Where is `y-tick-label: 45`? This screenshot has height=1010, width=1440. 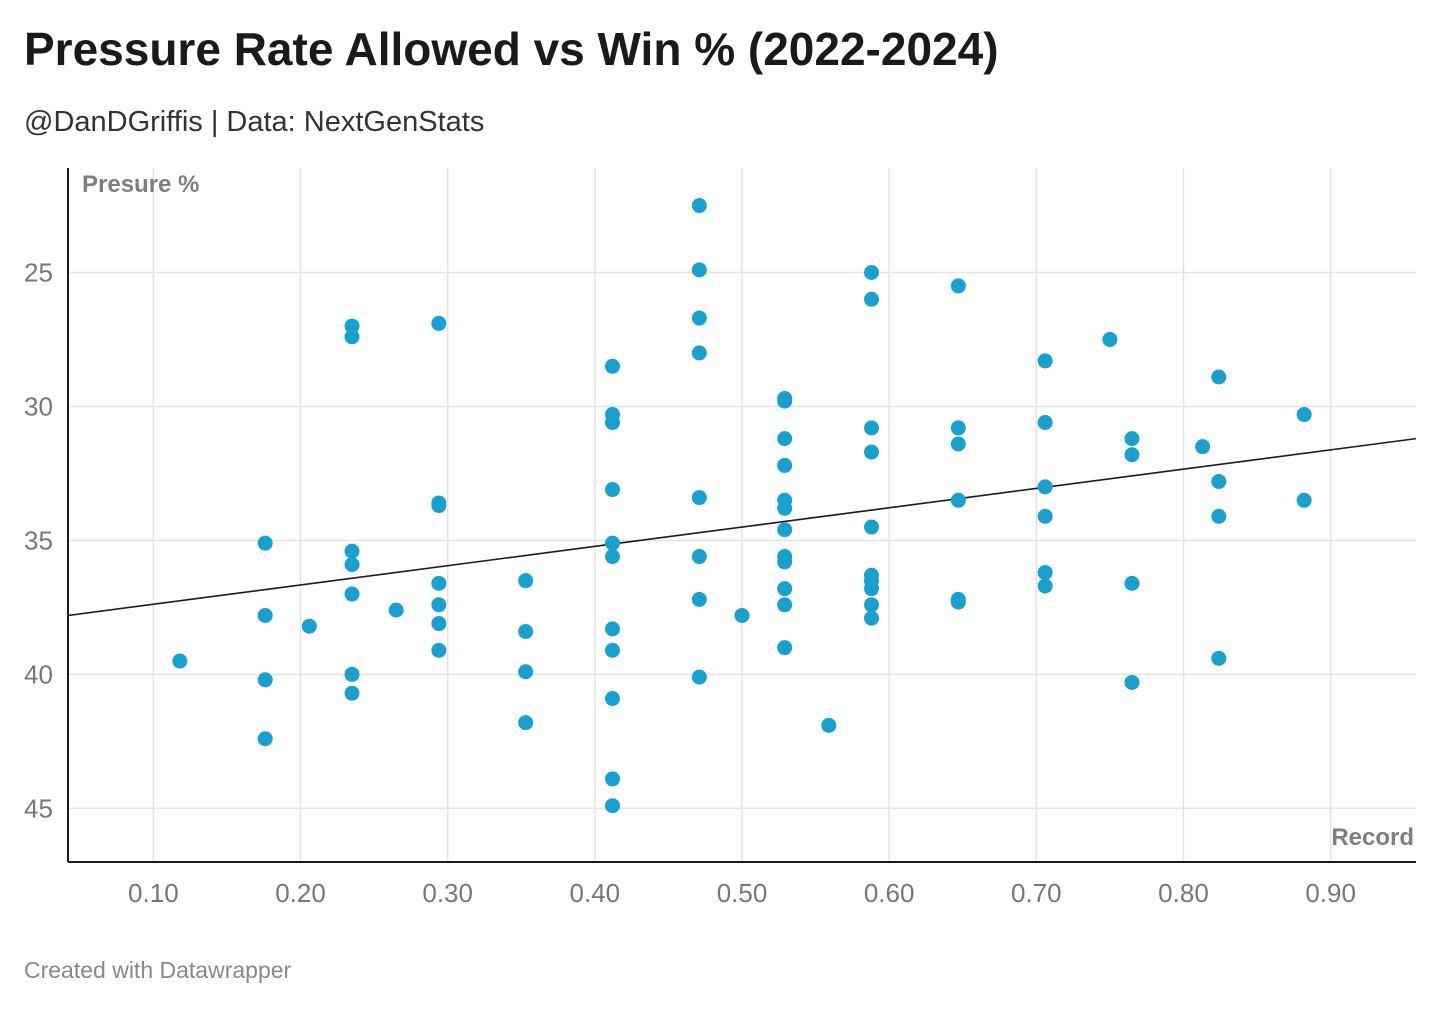
y-tick-label: 45 is located at coordinates (38, 808).